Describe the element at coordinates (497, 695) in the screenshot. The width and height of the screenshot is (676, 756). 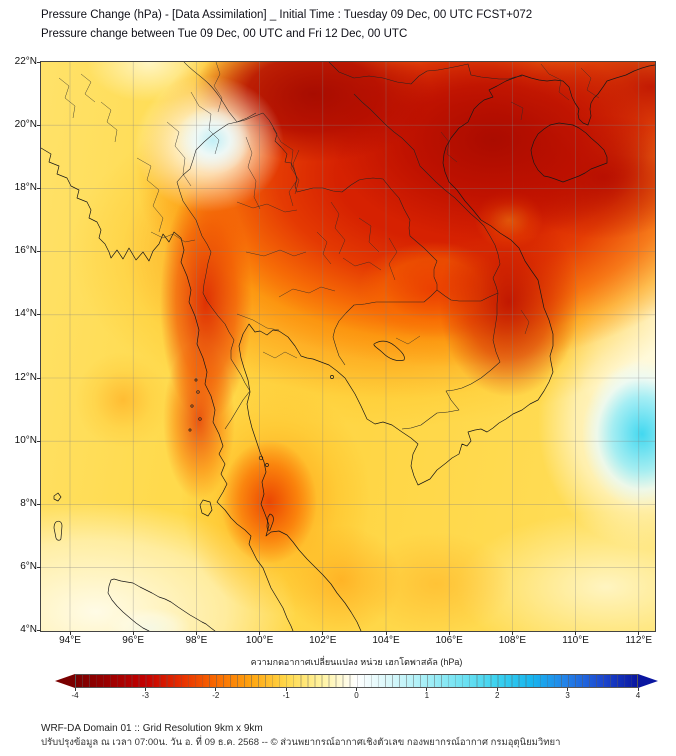
I see `colorbar-tick-label: 2` at that location.